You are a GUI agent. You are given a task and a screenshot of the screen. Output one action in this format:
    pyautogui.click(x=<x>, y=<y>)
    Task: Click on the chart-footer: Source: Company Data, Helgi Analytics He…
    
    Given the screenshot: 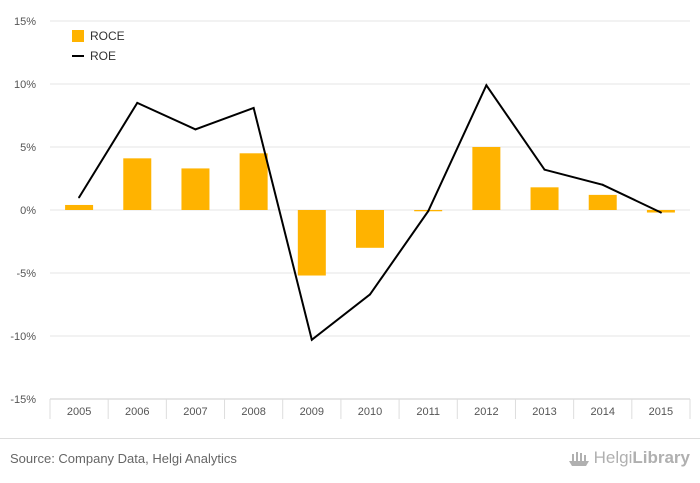 What is the action you would take?
    pyautogui.click(x=350, y=460)
    